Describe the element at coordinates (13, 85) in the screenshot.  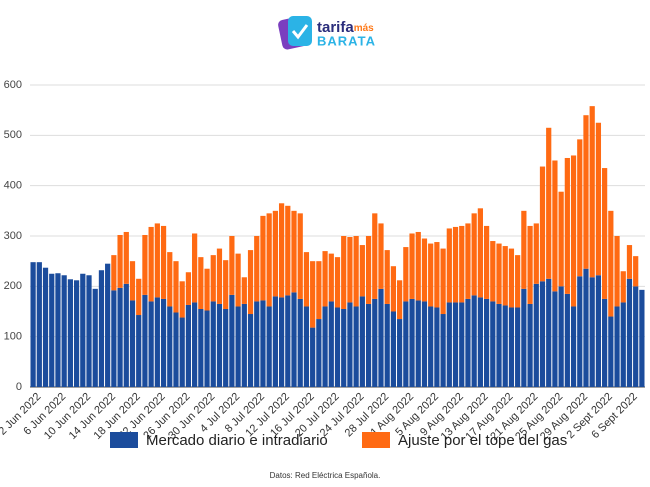
I see `y-tick-label: 600` at that location.